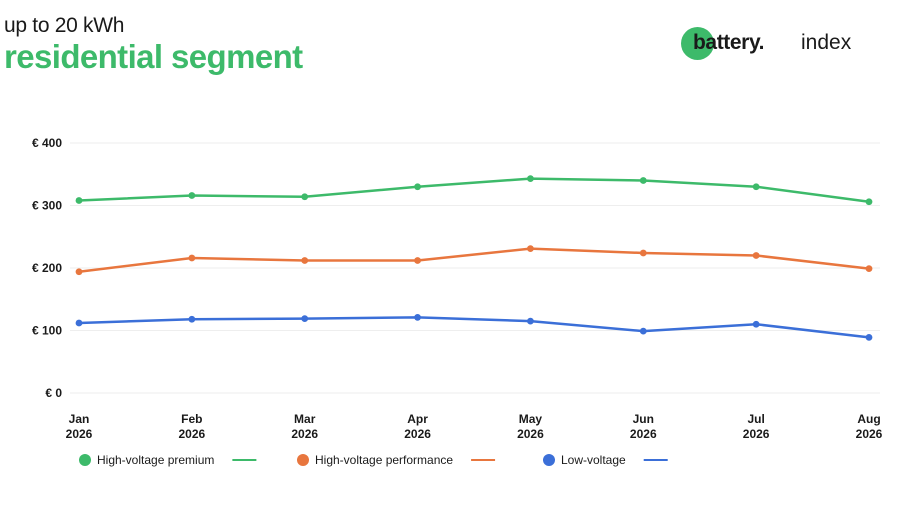 The height and width of the screenshot is (509, 920). What do you see at coordinates (868, 419) in the screenshot?
I see `x-tick-label-month: Aug` at bounding box center [868, 419].